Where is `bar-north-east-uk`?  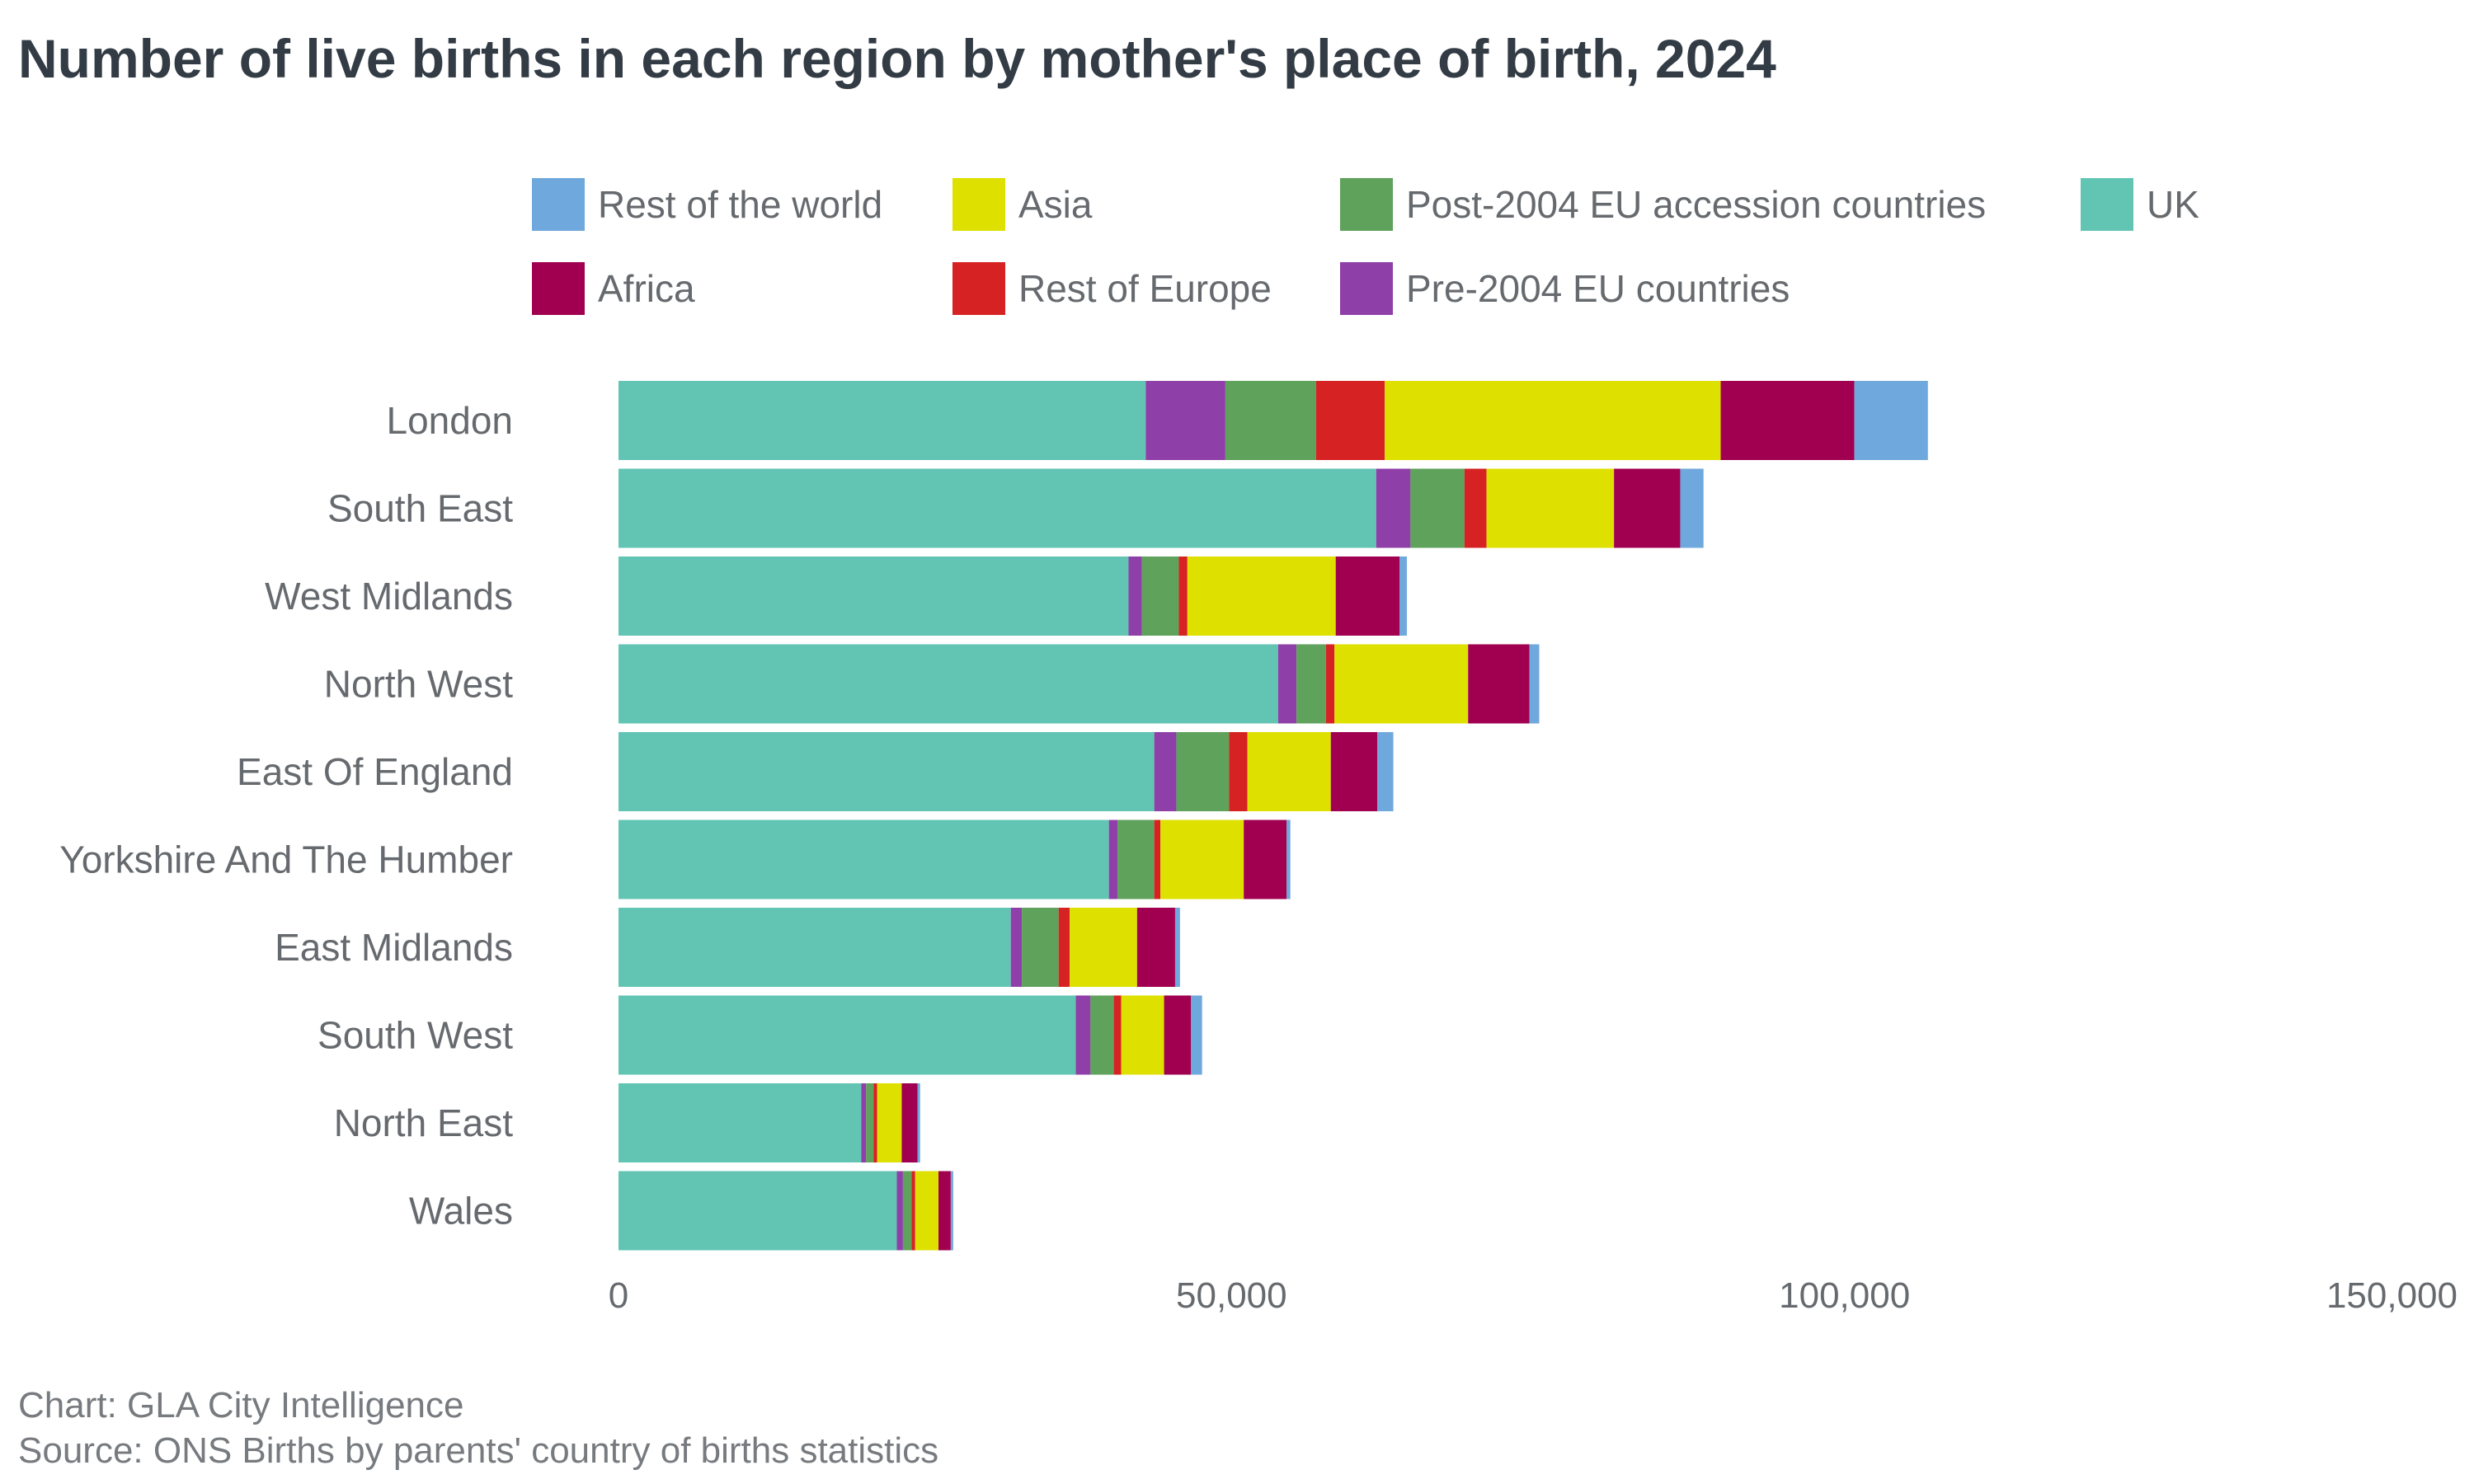
bar-north-east-uk is located at coordinates (740, 1122).